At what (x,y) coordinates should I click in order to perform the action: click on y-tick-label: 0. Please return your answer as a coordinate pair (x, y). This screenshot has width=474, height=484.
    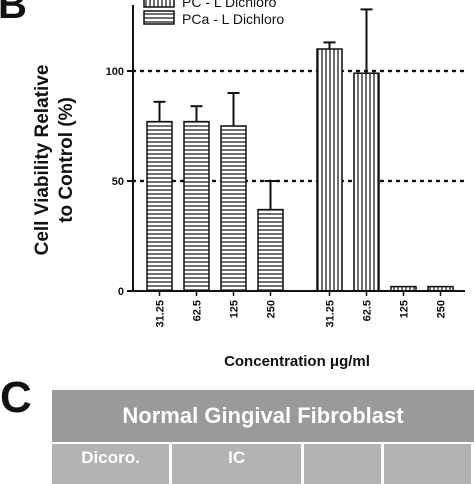
    Looking at the image, I should click on (121, 292).